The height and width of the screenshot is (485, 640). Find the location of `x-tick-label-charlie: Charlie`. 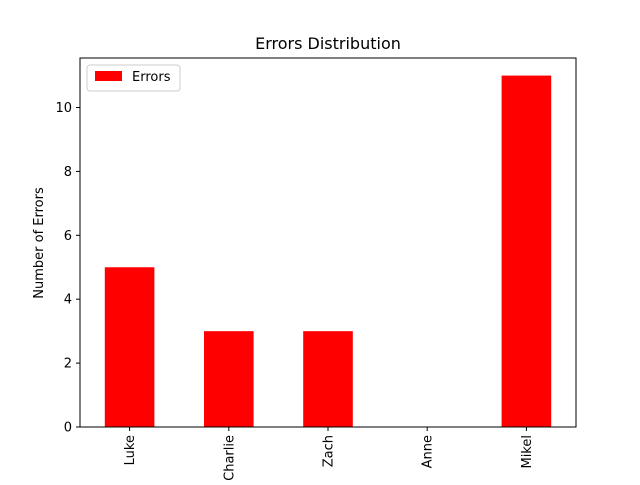

x-tick-label-charlie: Charlie is located at coordinates (229, 457).